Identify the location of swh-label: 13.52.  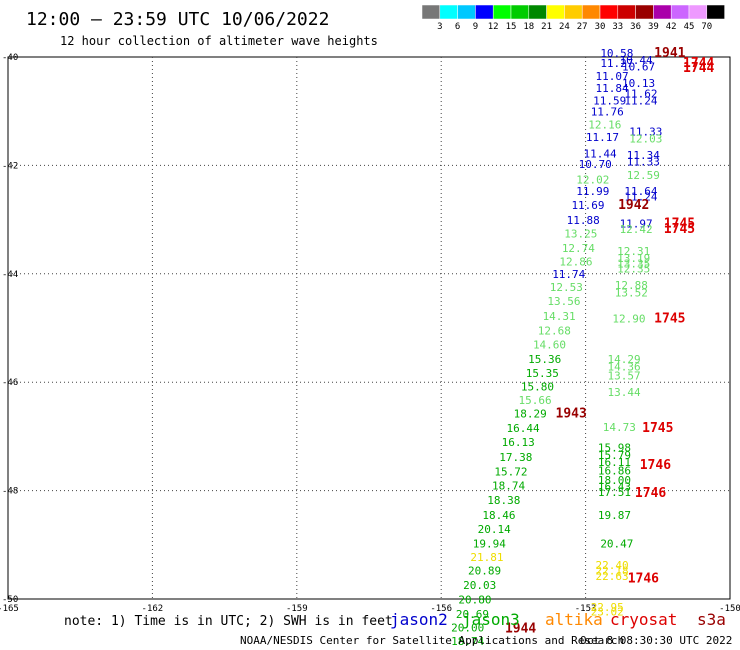
(631, 293).